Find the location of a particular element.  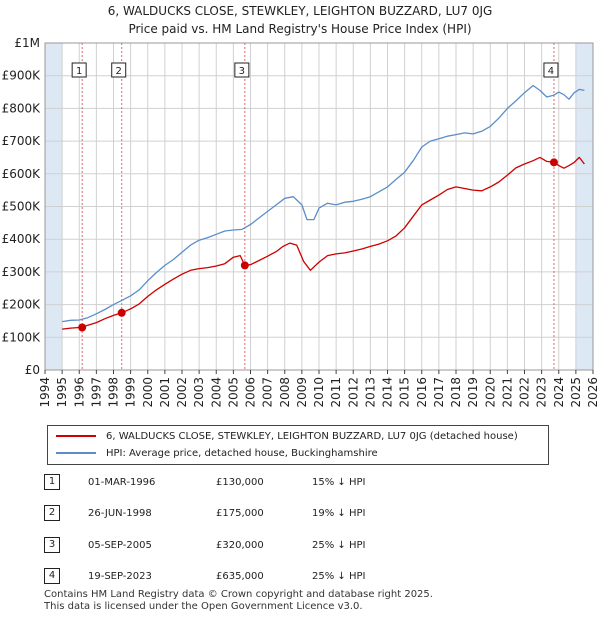

sale-price: £320,000 is located at coordinates (240, 545).